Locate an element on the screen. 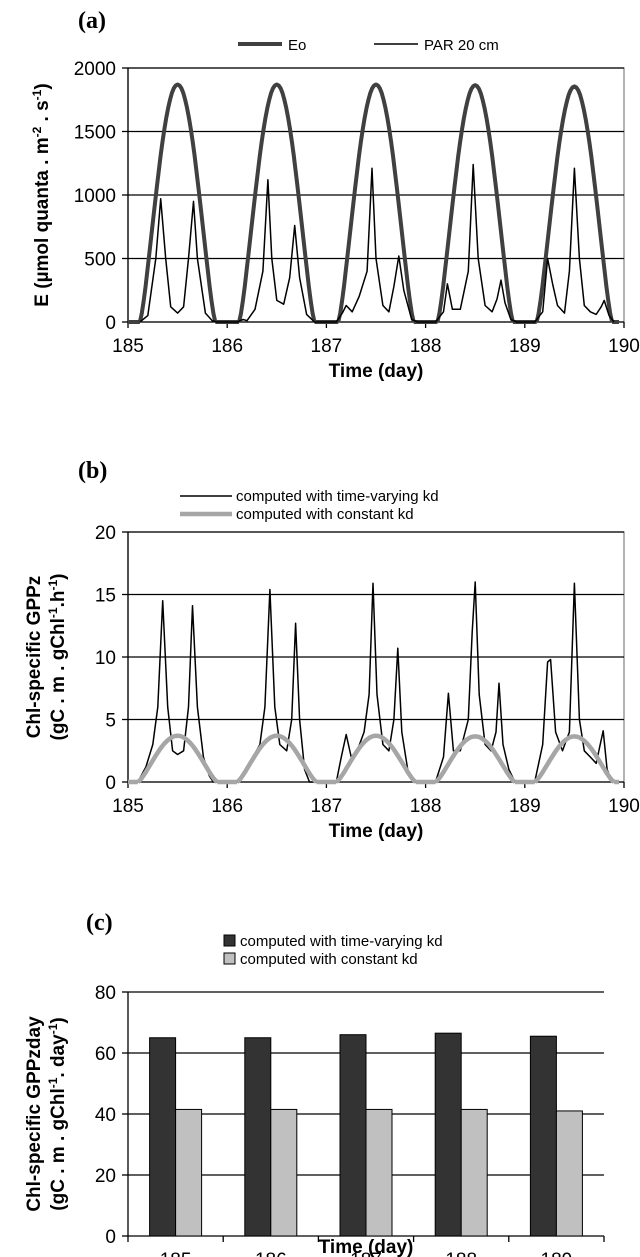  y-tick-label: 5 is located at coordinates (110, 721).